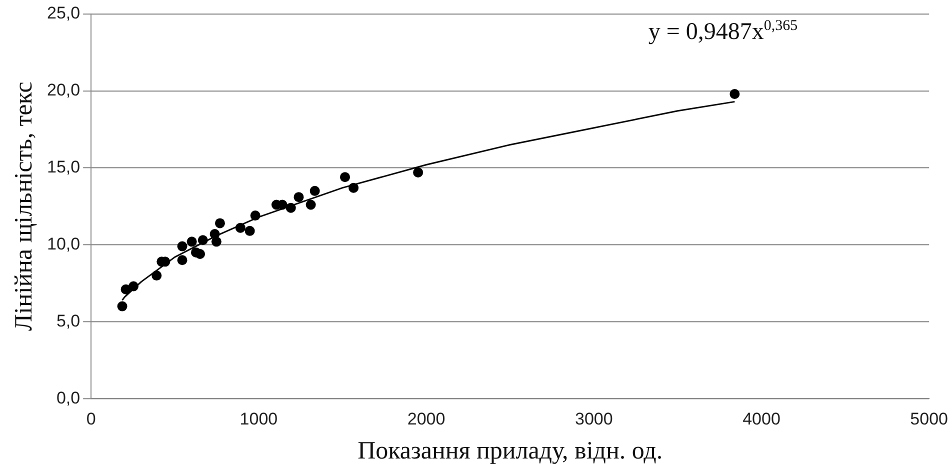 This screenshot has height=475, width=951. What do you see at coordinates (929, 418) in the screenshot?
I see `x-tick-label: 5000` at bounding box center [929, 418].